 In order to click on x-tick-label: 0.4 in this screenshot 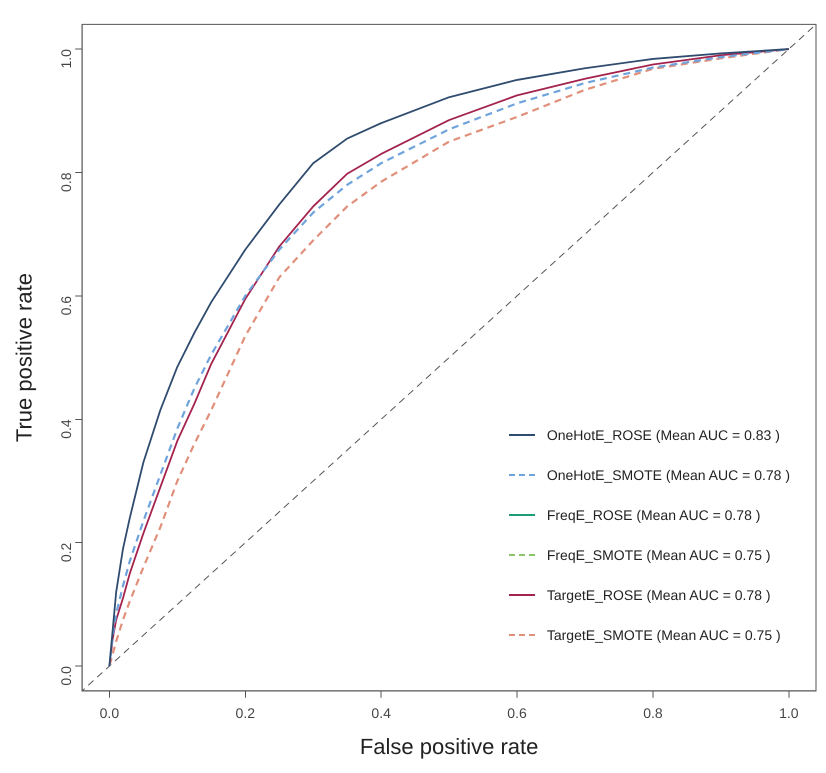, I will do `click(381, 713)`.